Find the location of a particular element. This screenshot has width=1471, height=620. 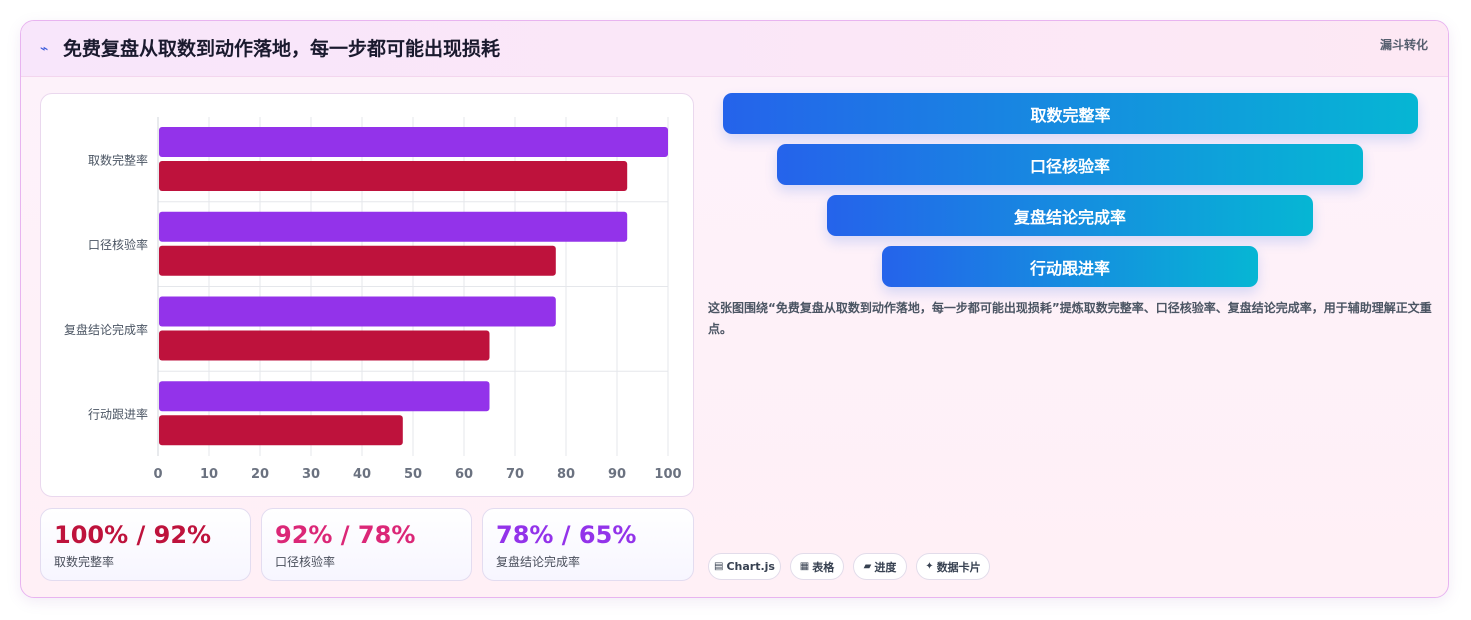

y-tick-label: 取数完整率 is located at coordinates (118, 159).